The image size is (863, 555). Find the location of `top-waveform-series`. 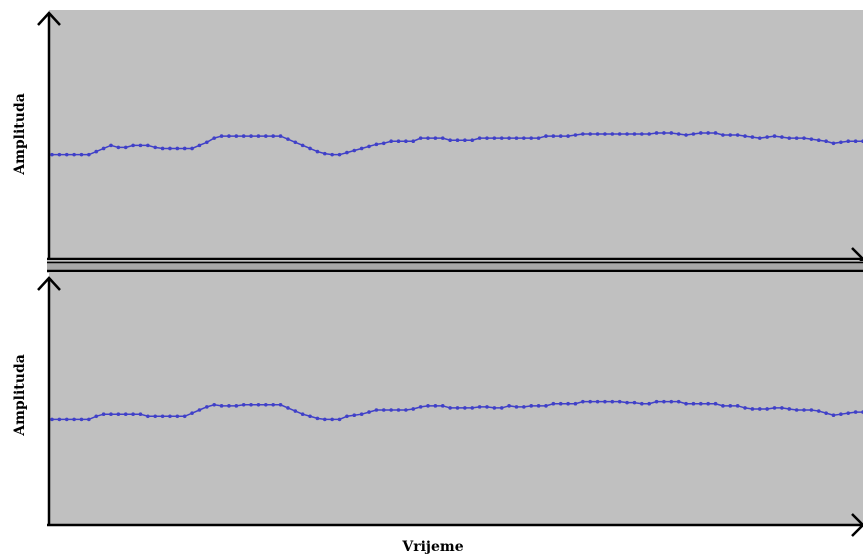

top-waveform-series is located at coordinates (456, 144).